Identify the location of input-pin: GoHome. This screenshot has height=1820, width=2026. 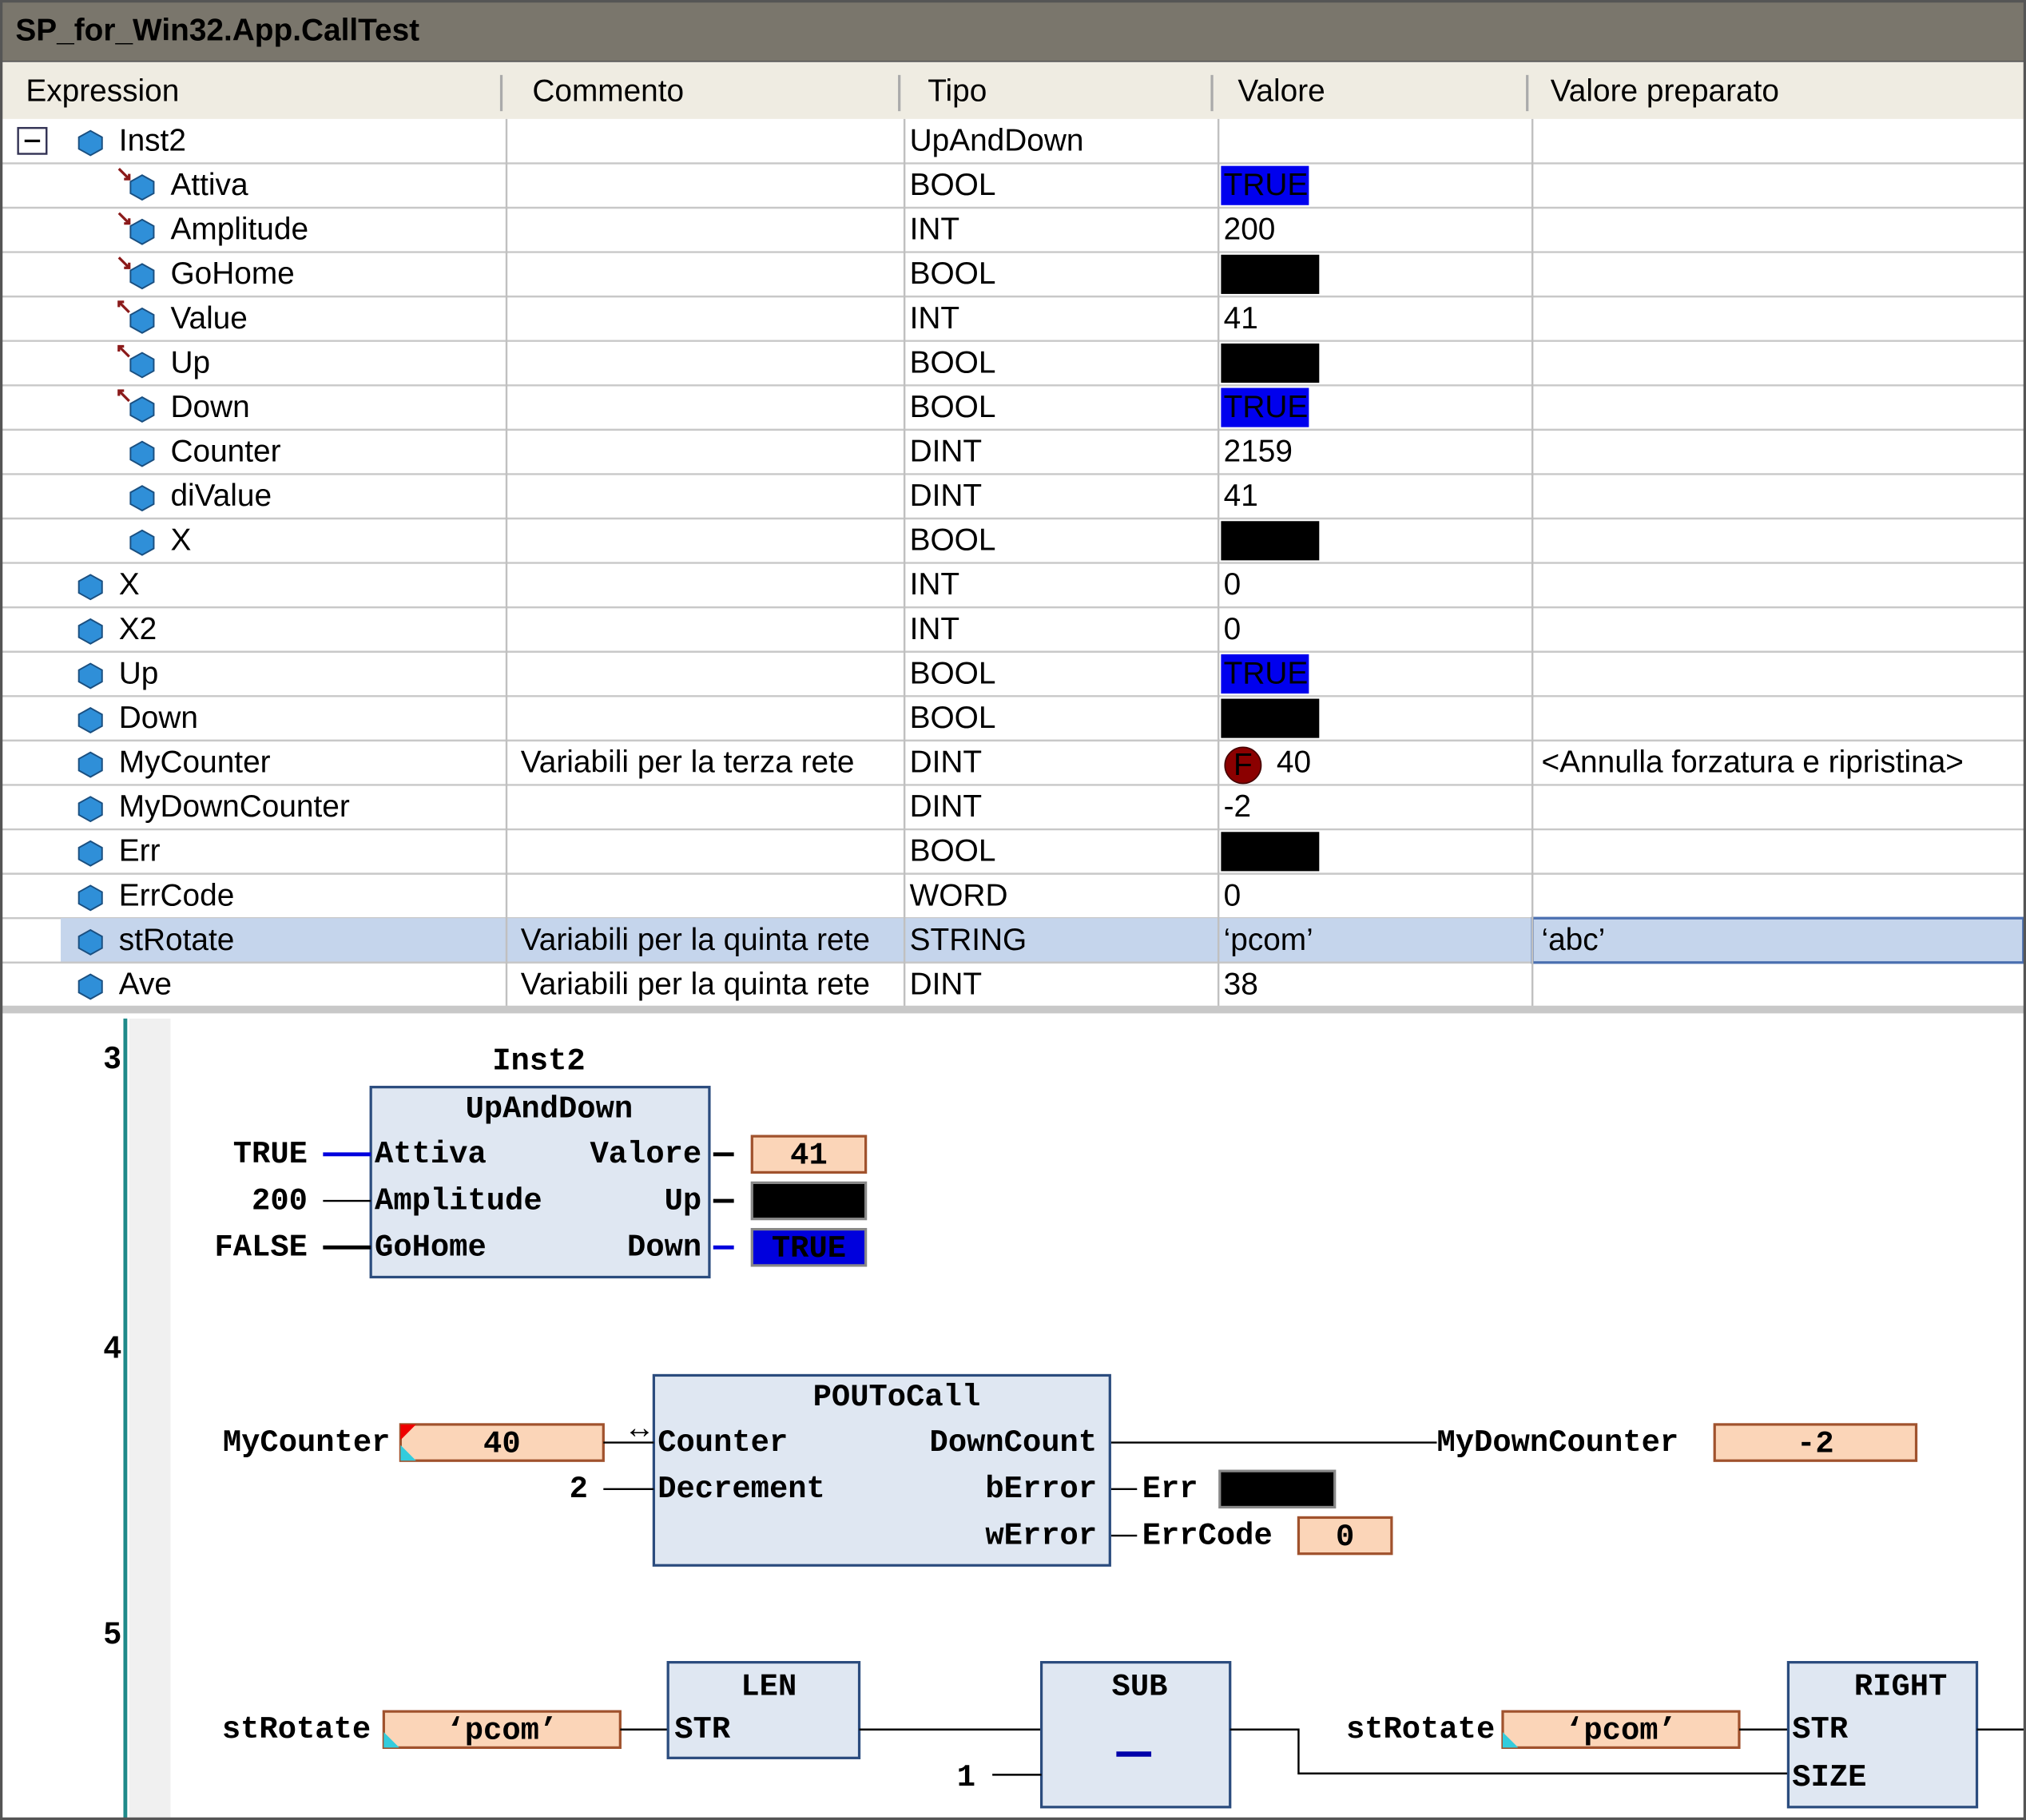
(431, 1248).